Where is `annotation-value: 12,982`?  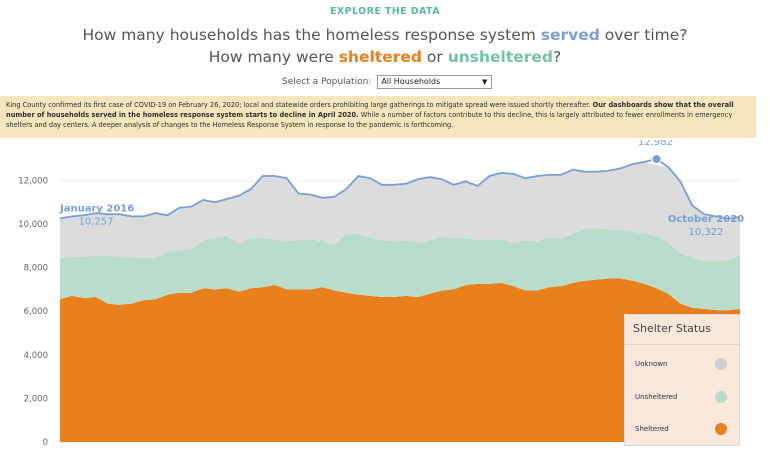
annotation-value: 12,982 is located at coordinates (655, 144).